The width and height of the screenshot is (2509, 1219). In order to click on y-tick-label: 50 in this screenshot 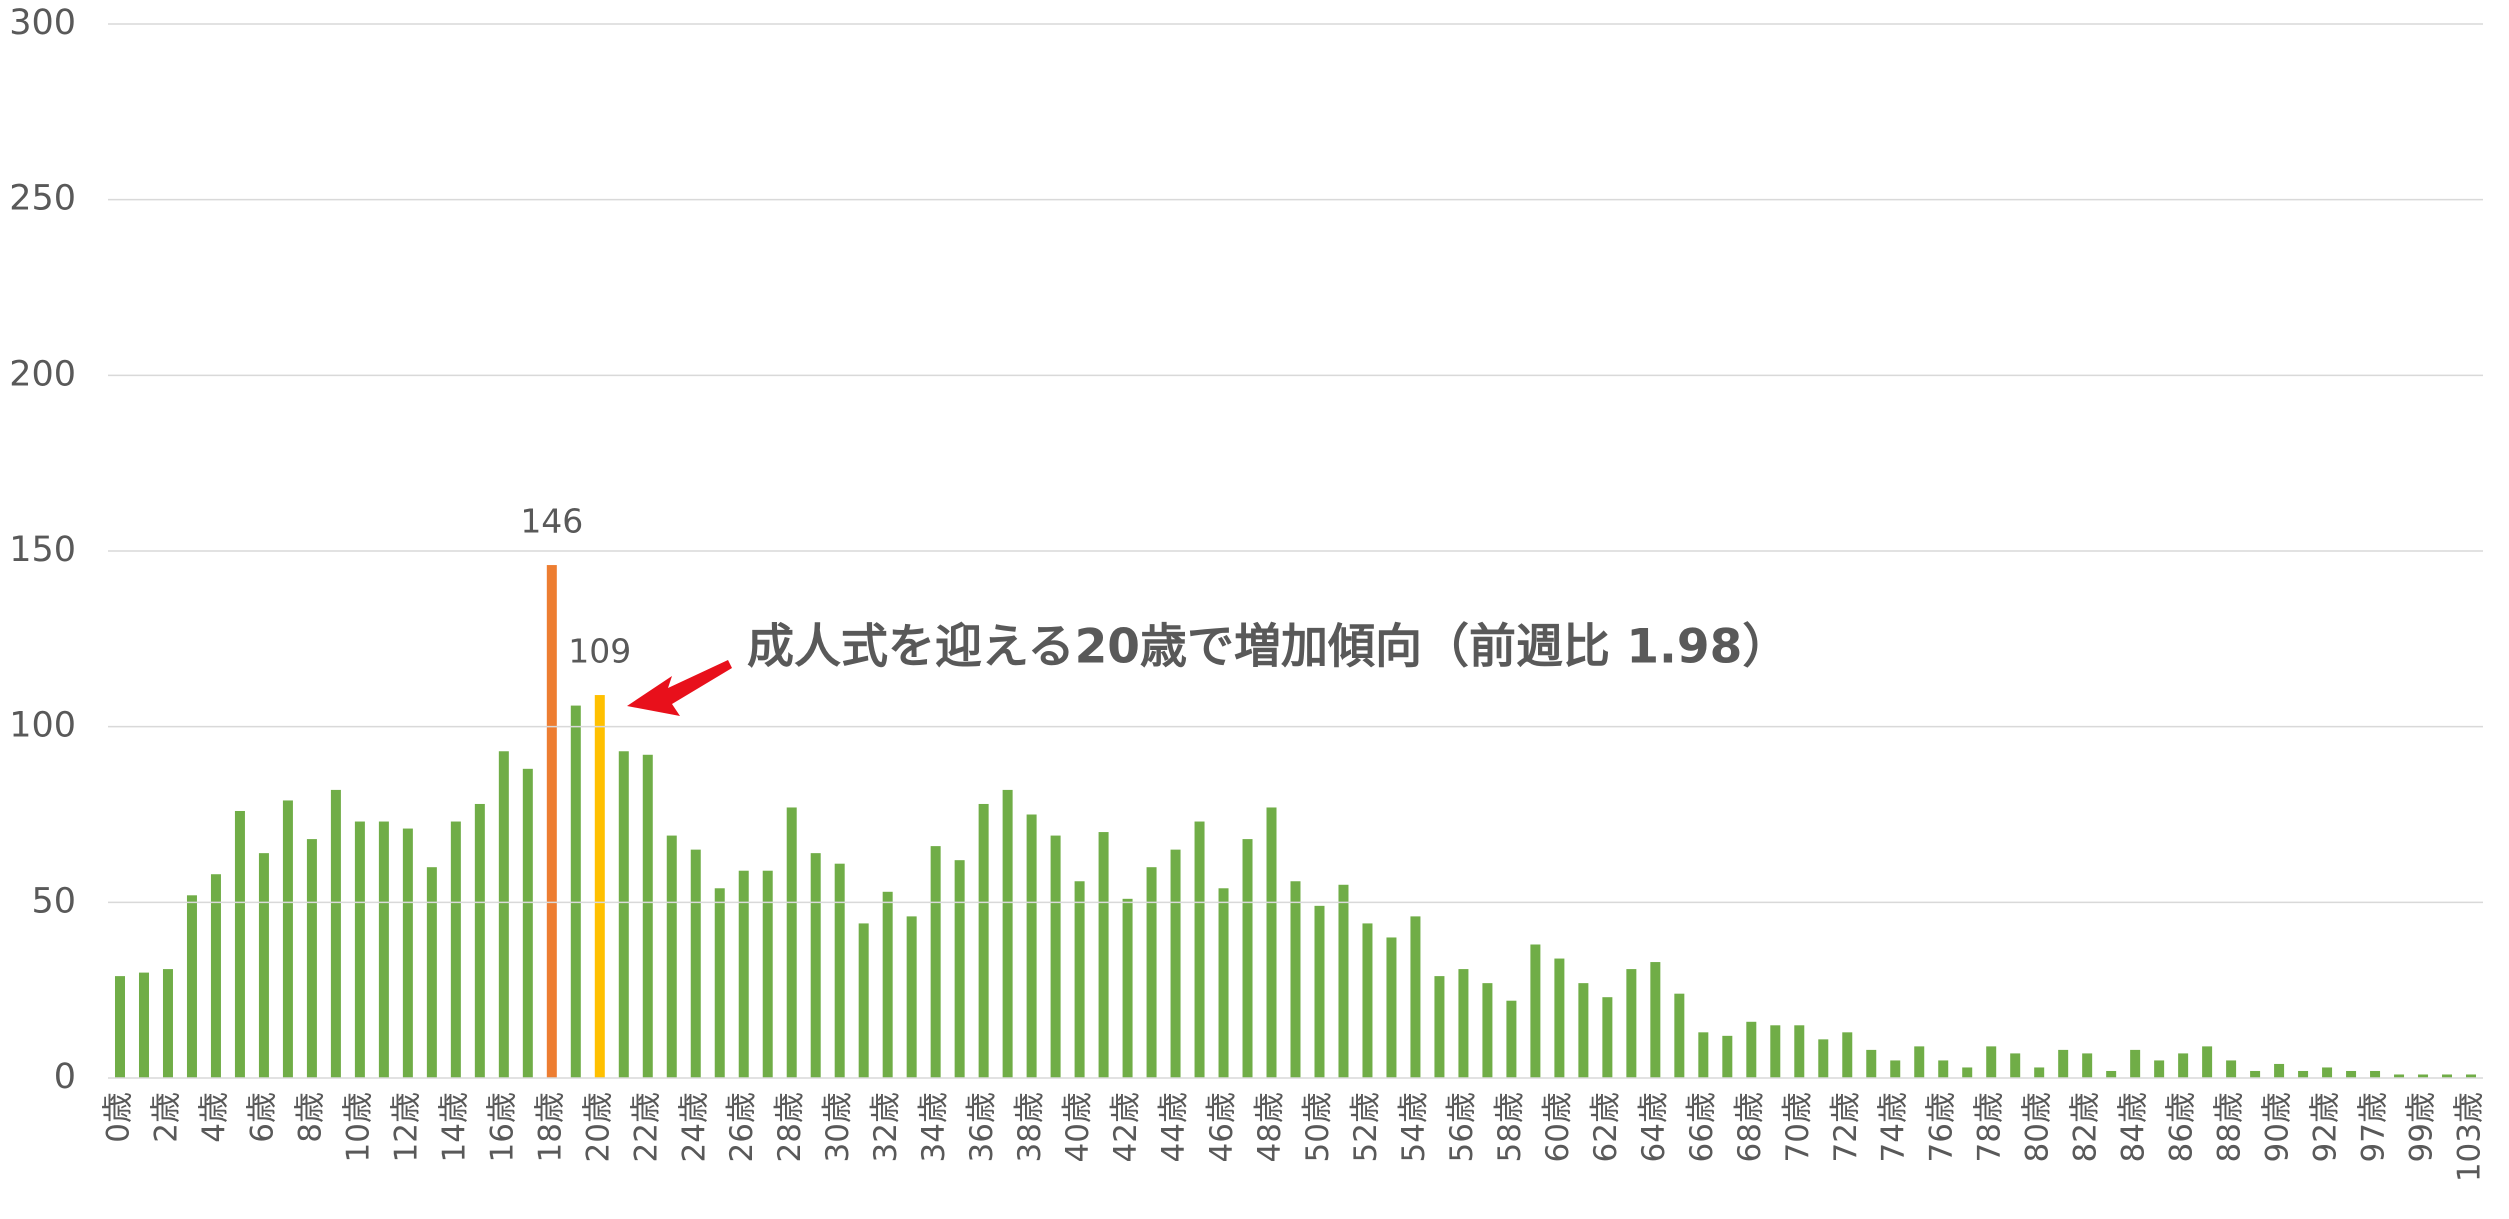, I will do `click(53, 901)`.